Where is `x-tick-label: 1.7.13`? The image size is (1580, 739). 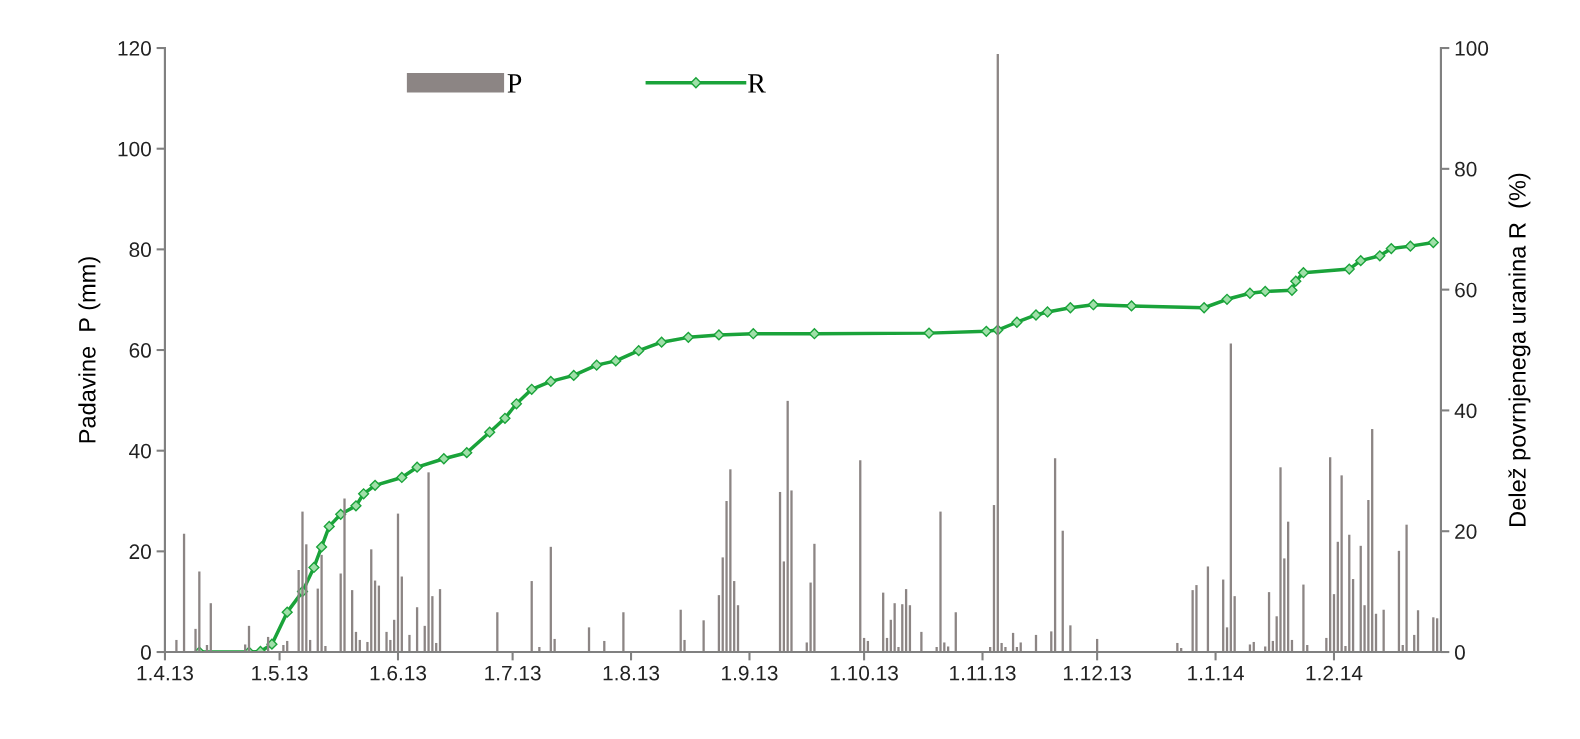
x-tick-label: 1.7.13 is located at coordinates (513, 673).